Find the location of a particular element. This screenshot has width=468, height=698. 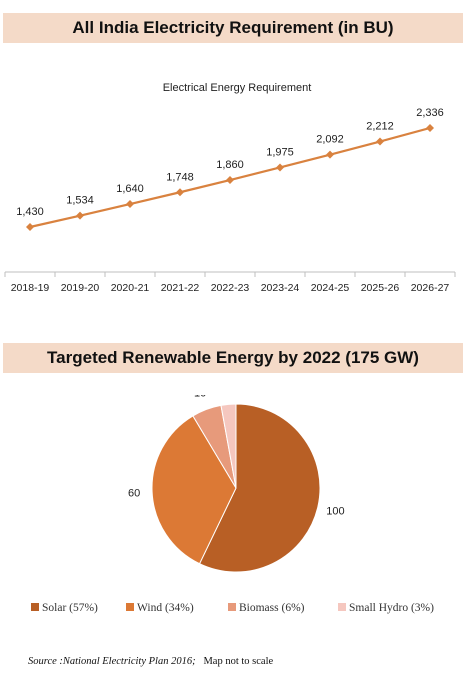

slice-value-label: 10 is located at coordinates (200, 397).